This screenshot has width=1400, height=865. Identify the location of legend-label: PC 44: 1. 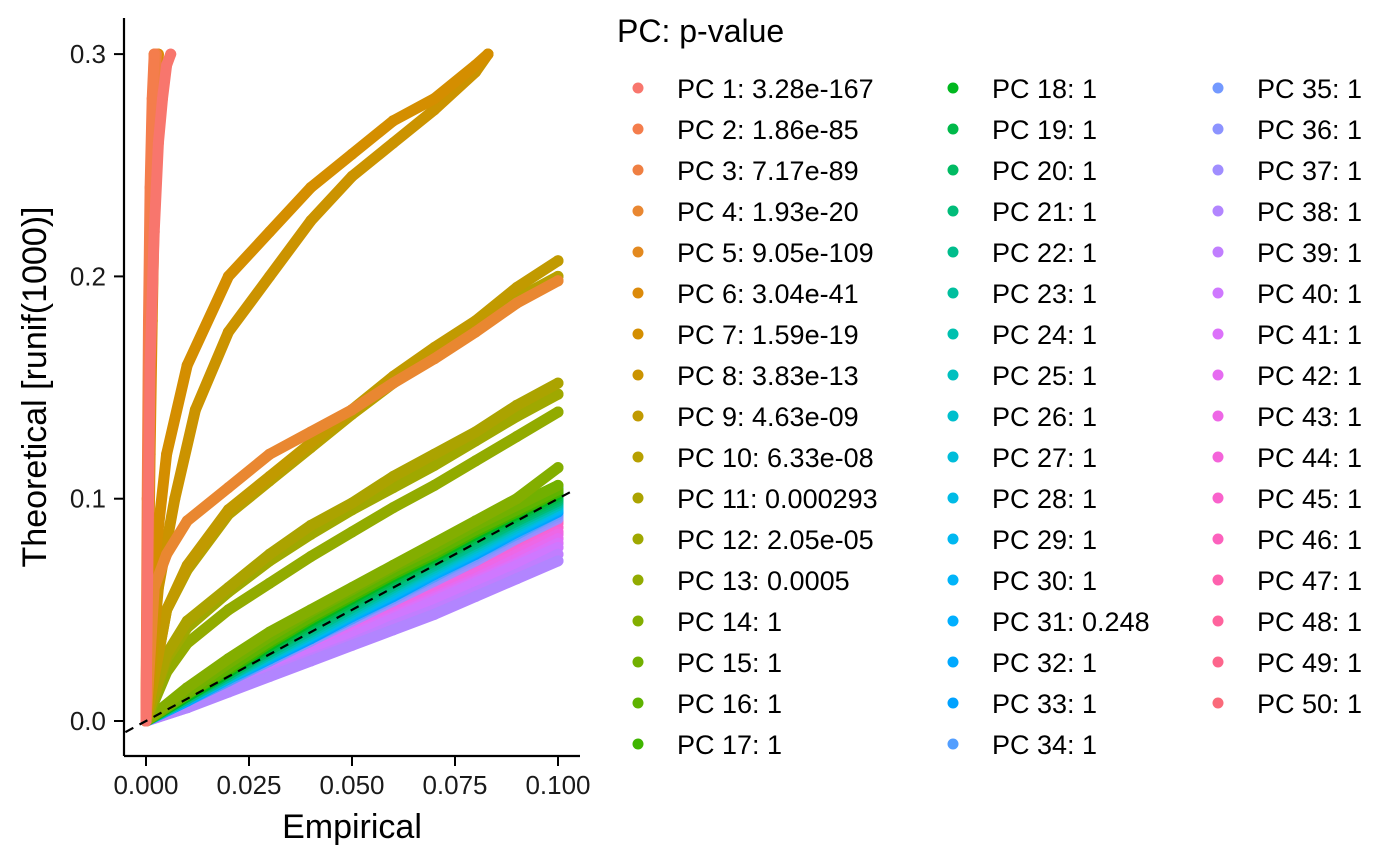
(1309, 458).